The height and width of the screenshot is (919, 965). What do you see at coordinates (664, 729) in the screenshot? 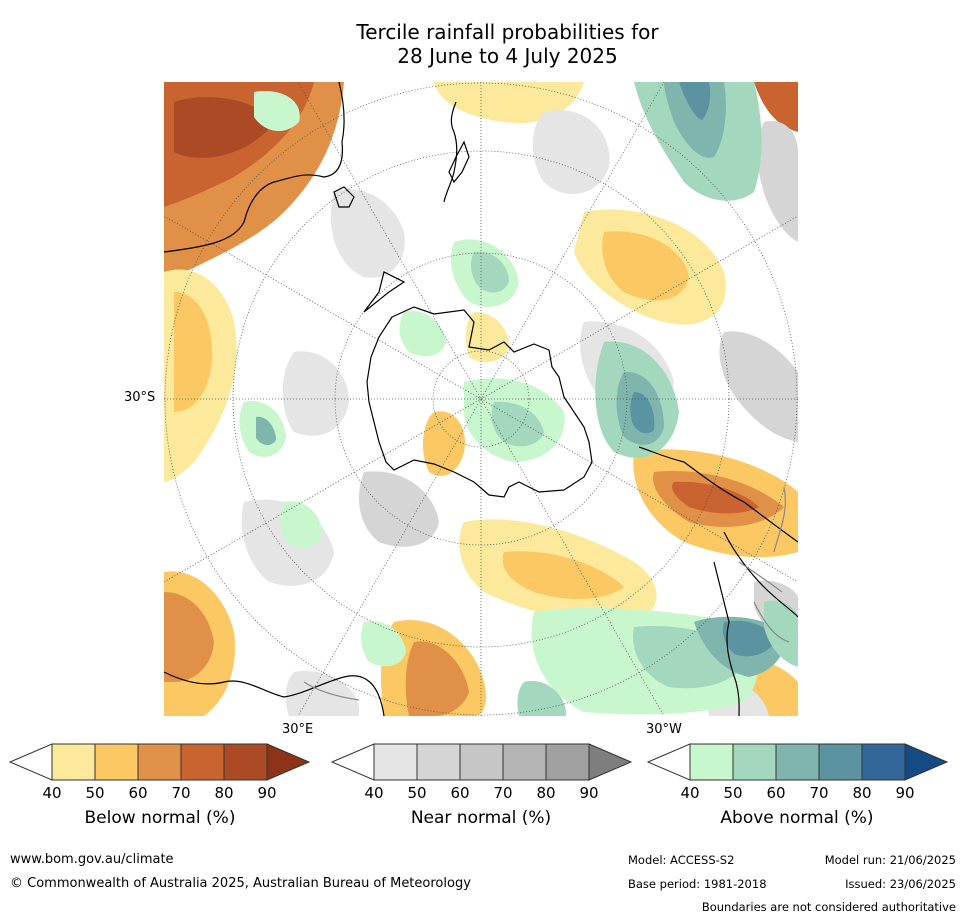
I see `lon-label-30w: 30°W` at bounding box center [664, 729].